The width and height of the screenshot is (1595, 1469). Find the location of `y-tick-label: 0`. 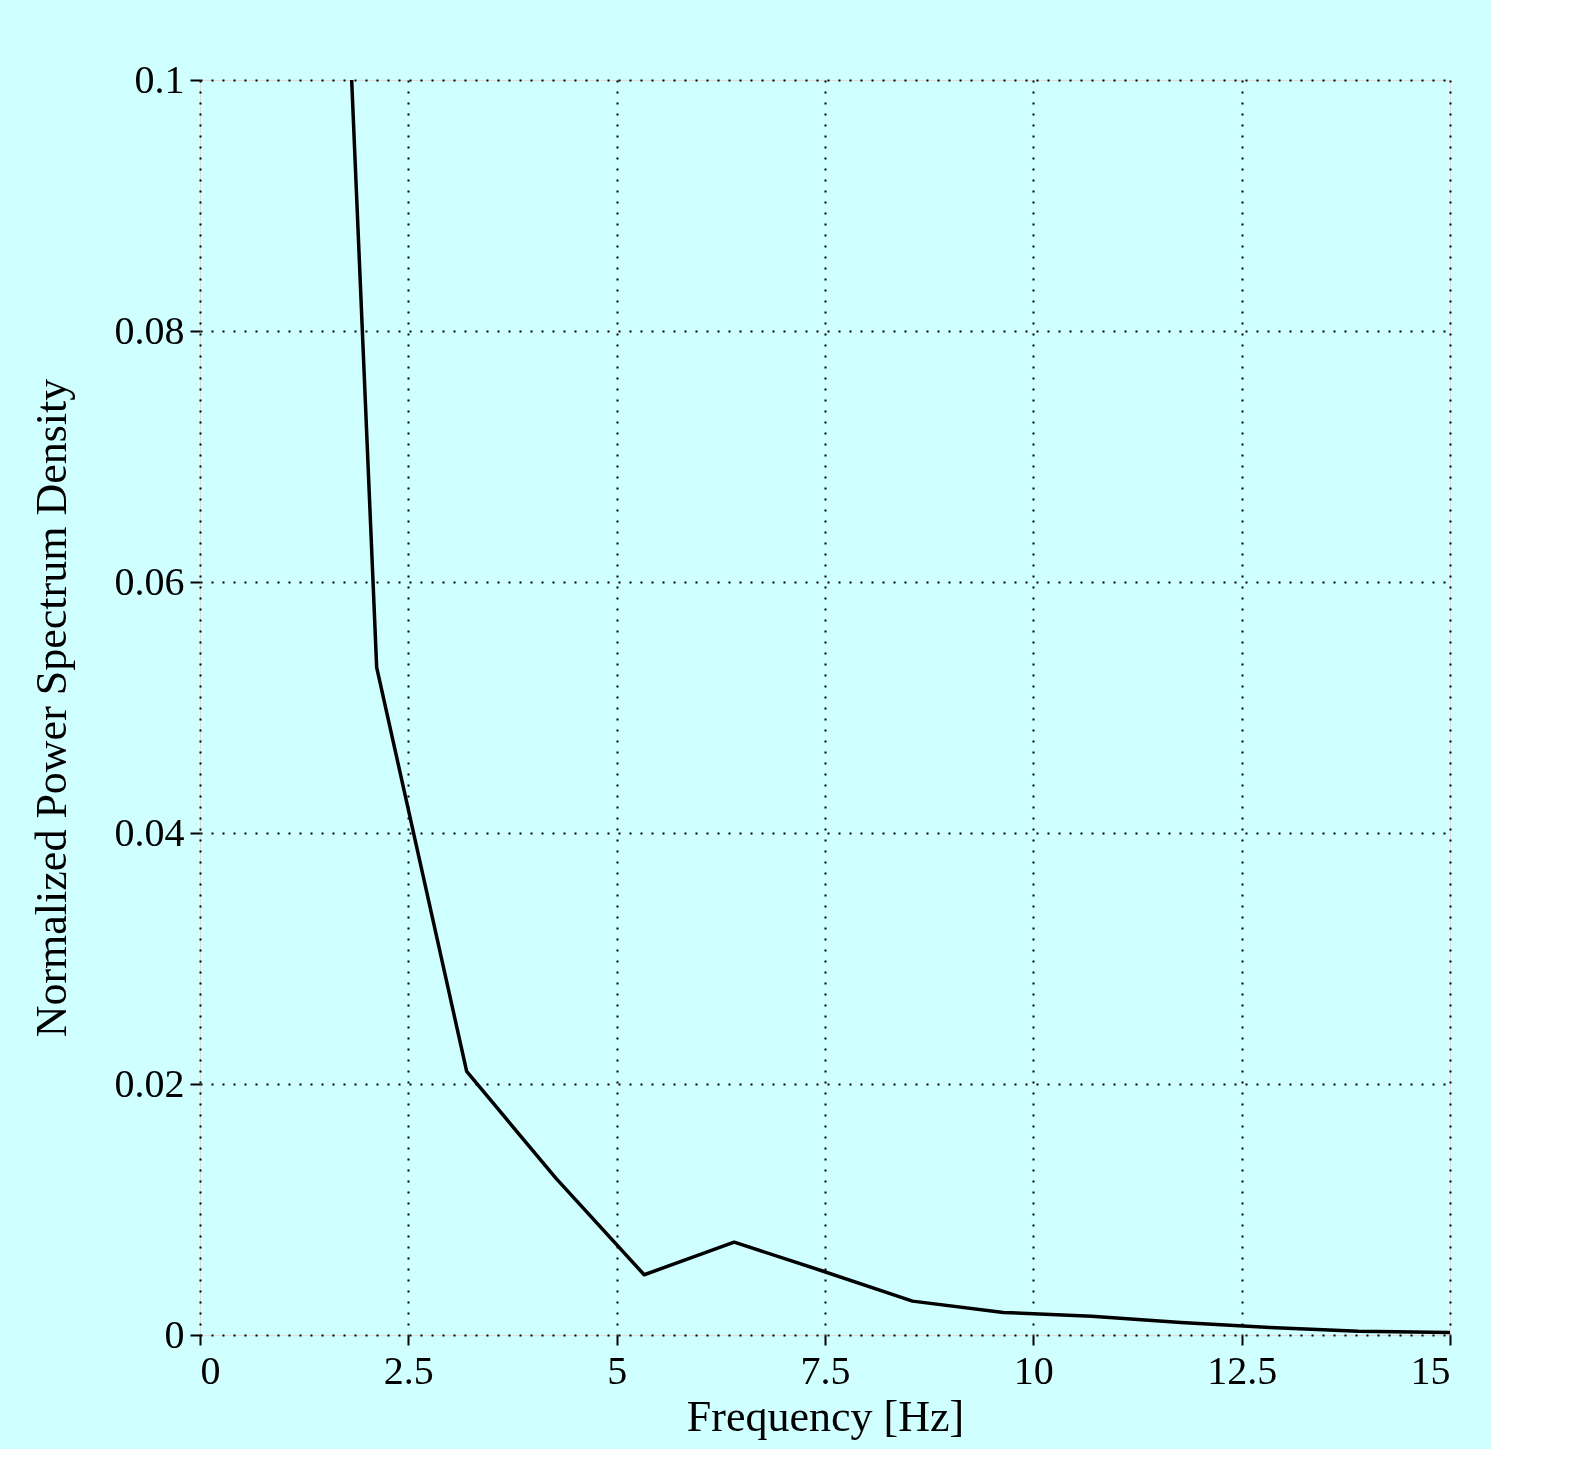

y-tick-label: 0 is located at coordinates (174, 1334).